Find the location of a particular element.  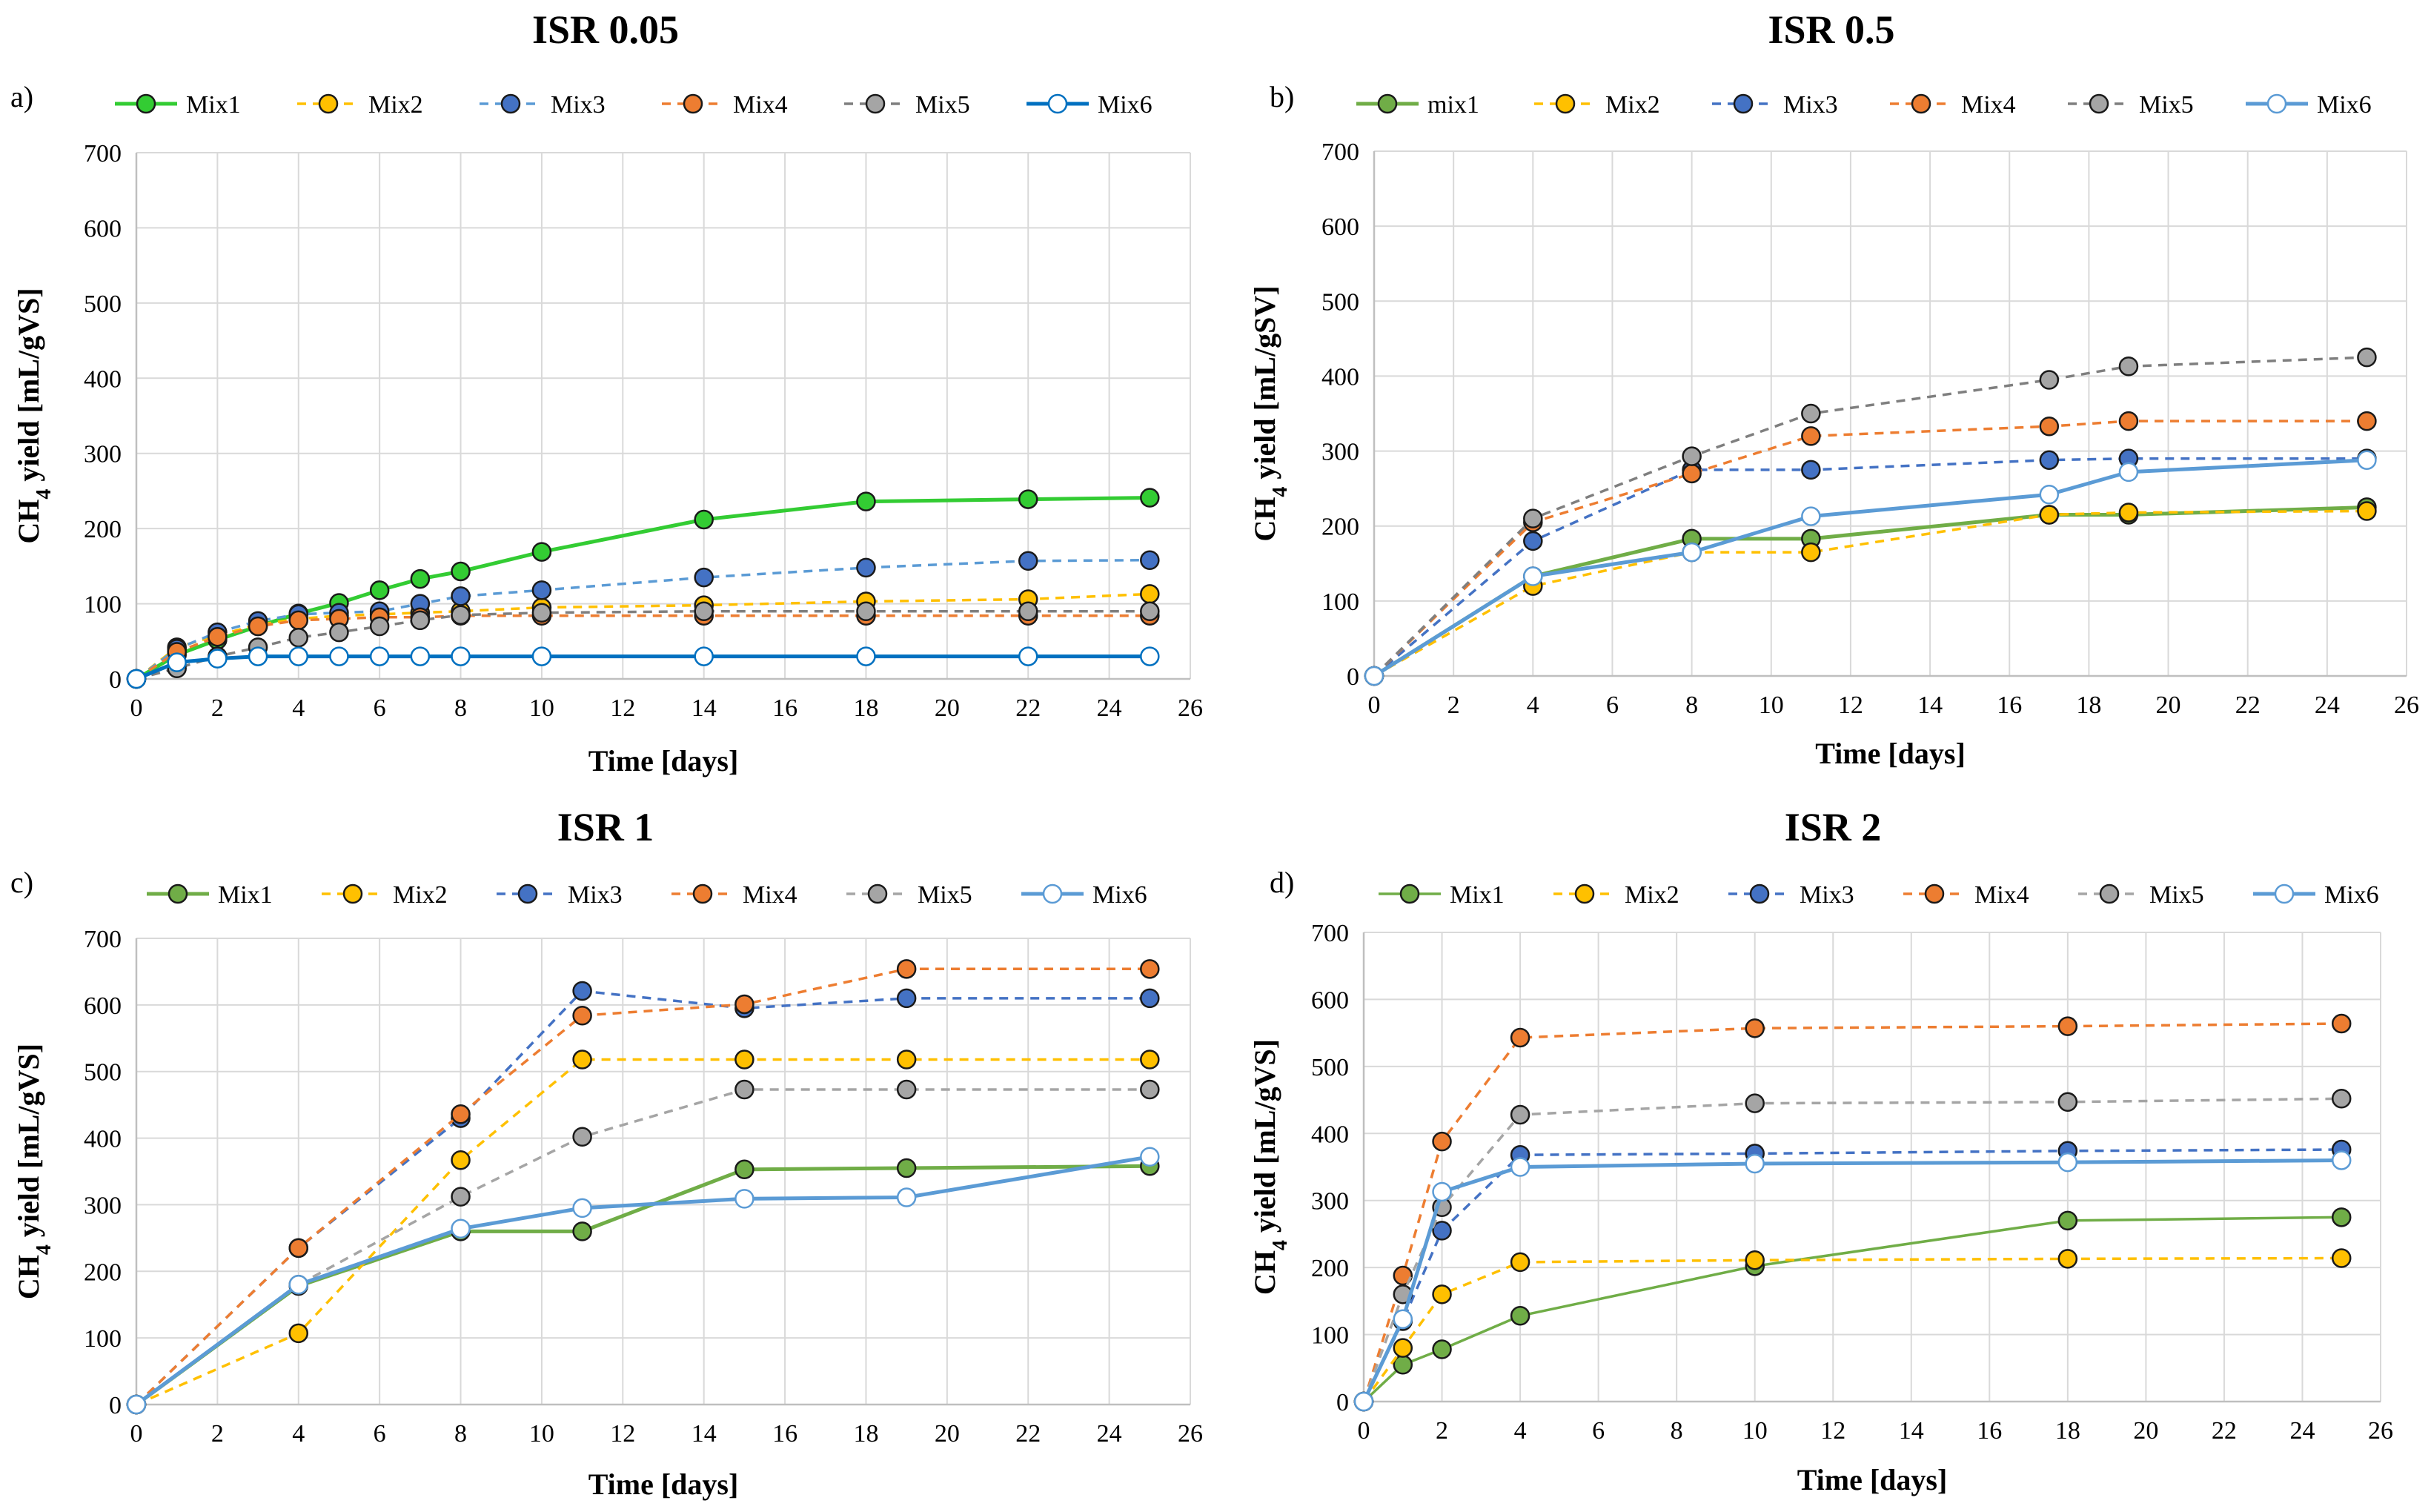

x-tick-label: 18 is located at coordinates (865, 708).